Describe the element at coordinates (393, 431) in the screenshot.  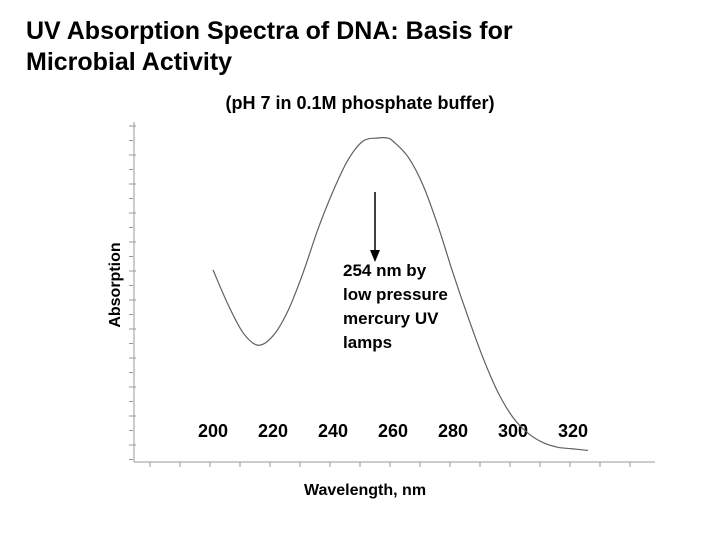
I see `x-tick-label: 260` at that location.